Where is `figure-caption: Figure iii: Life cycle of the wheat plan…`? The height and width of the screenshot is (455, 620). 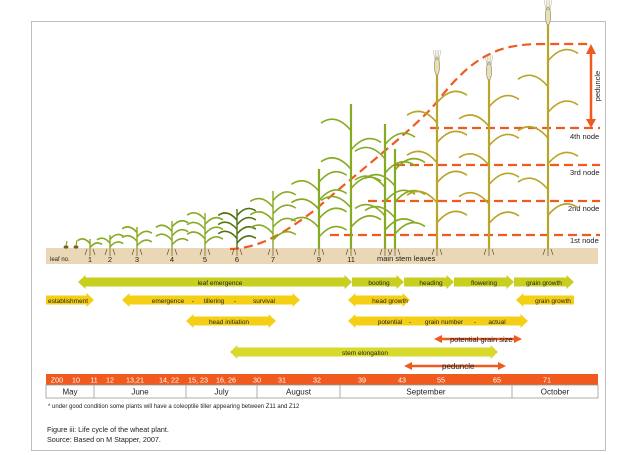 figure-caption: Figure iii: Life cycle of the wheat plan… is located at coordinates (108, 429).